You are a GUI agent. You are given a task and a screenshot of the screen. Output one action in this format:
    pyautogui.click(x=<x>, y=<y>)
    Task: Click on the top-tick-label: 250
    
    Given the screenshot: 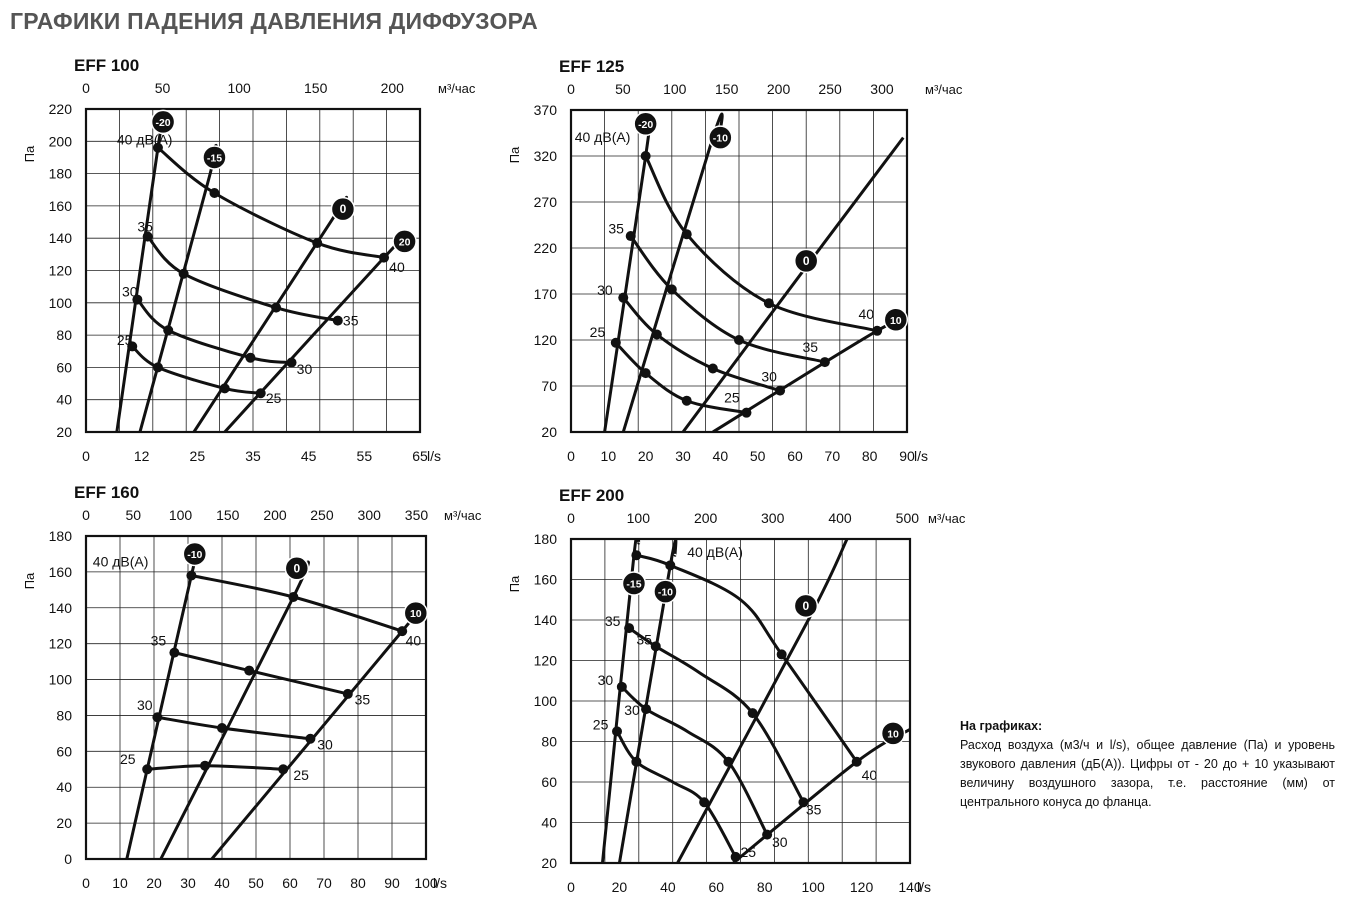 What is the action you would take?
    pyautogui.click(x=830, y=89)
    